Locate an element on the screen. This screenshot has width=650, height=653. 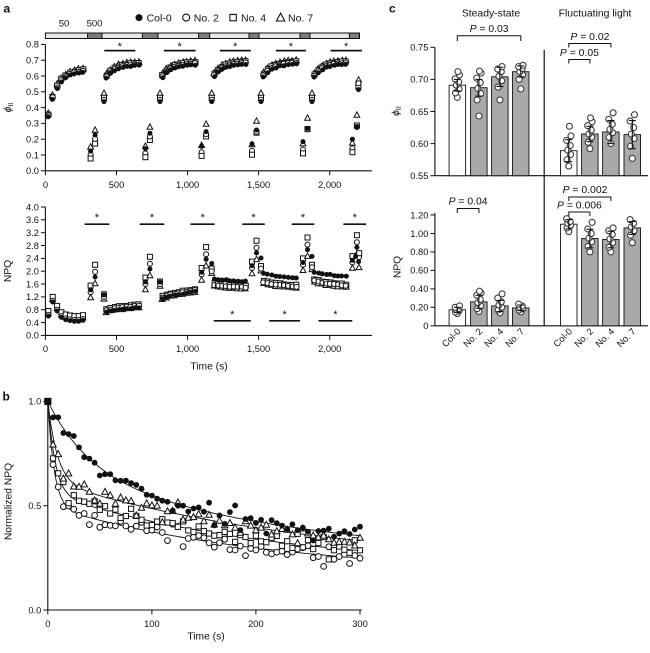
svg-text: No. 7 is located at coordinates (300, 19).